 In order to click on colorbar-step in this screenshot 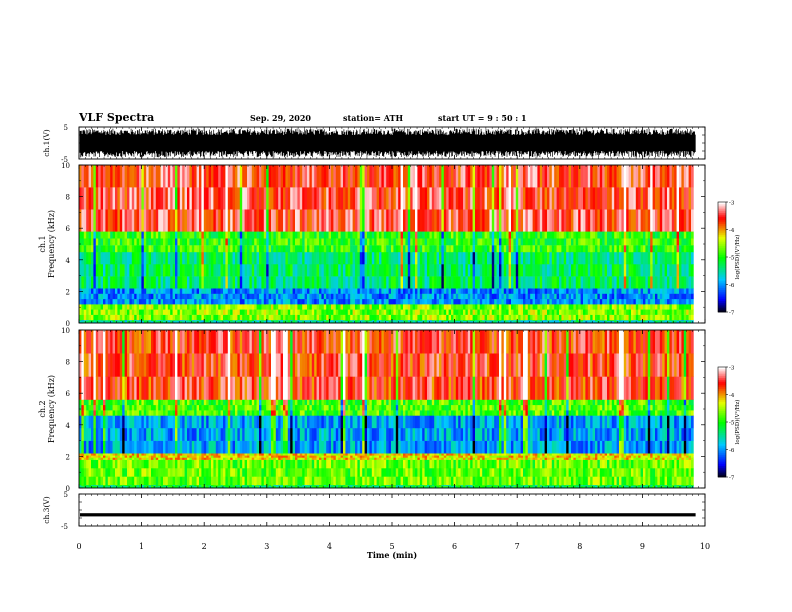, I will do `click(722, 223)`.